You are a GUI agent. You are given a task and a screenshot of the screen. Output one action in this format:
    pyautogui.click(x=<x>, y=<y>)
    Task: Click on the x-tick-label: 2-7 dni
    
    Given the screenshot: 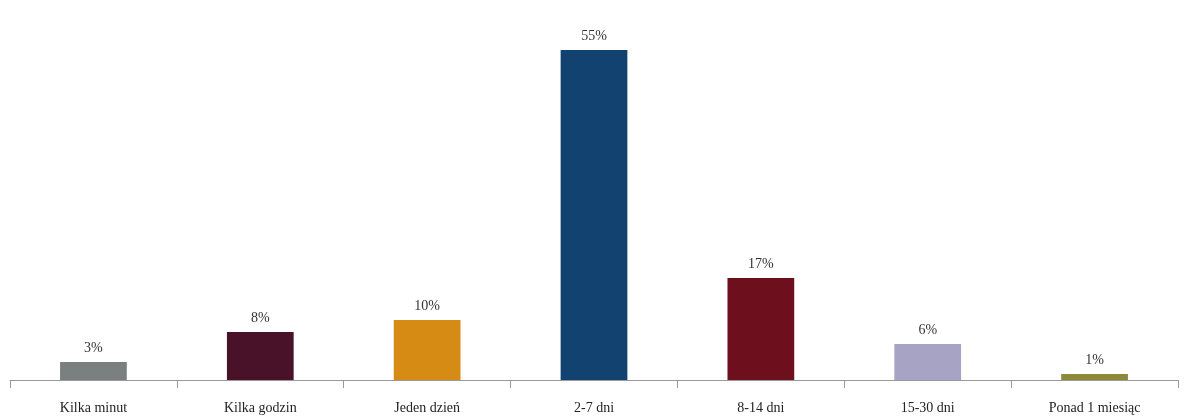 What is the action you would take?
    pyautogui.click(x=594, y=407)
    